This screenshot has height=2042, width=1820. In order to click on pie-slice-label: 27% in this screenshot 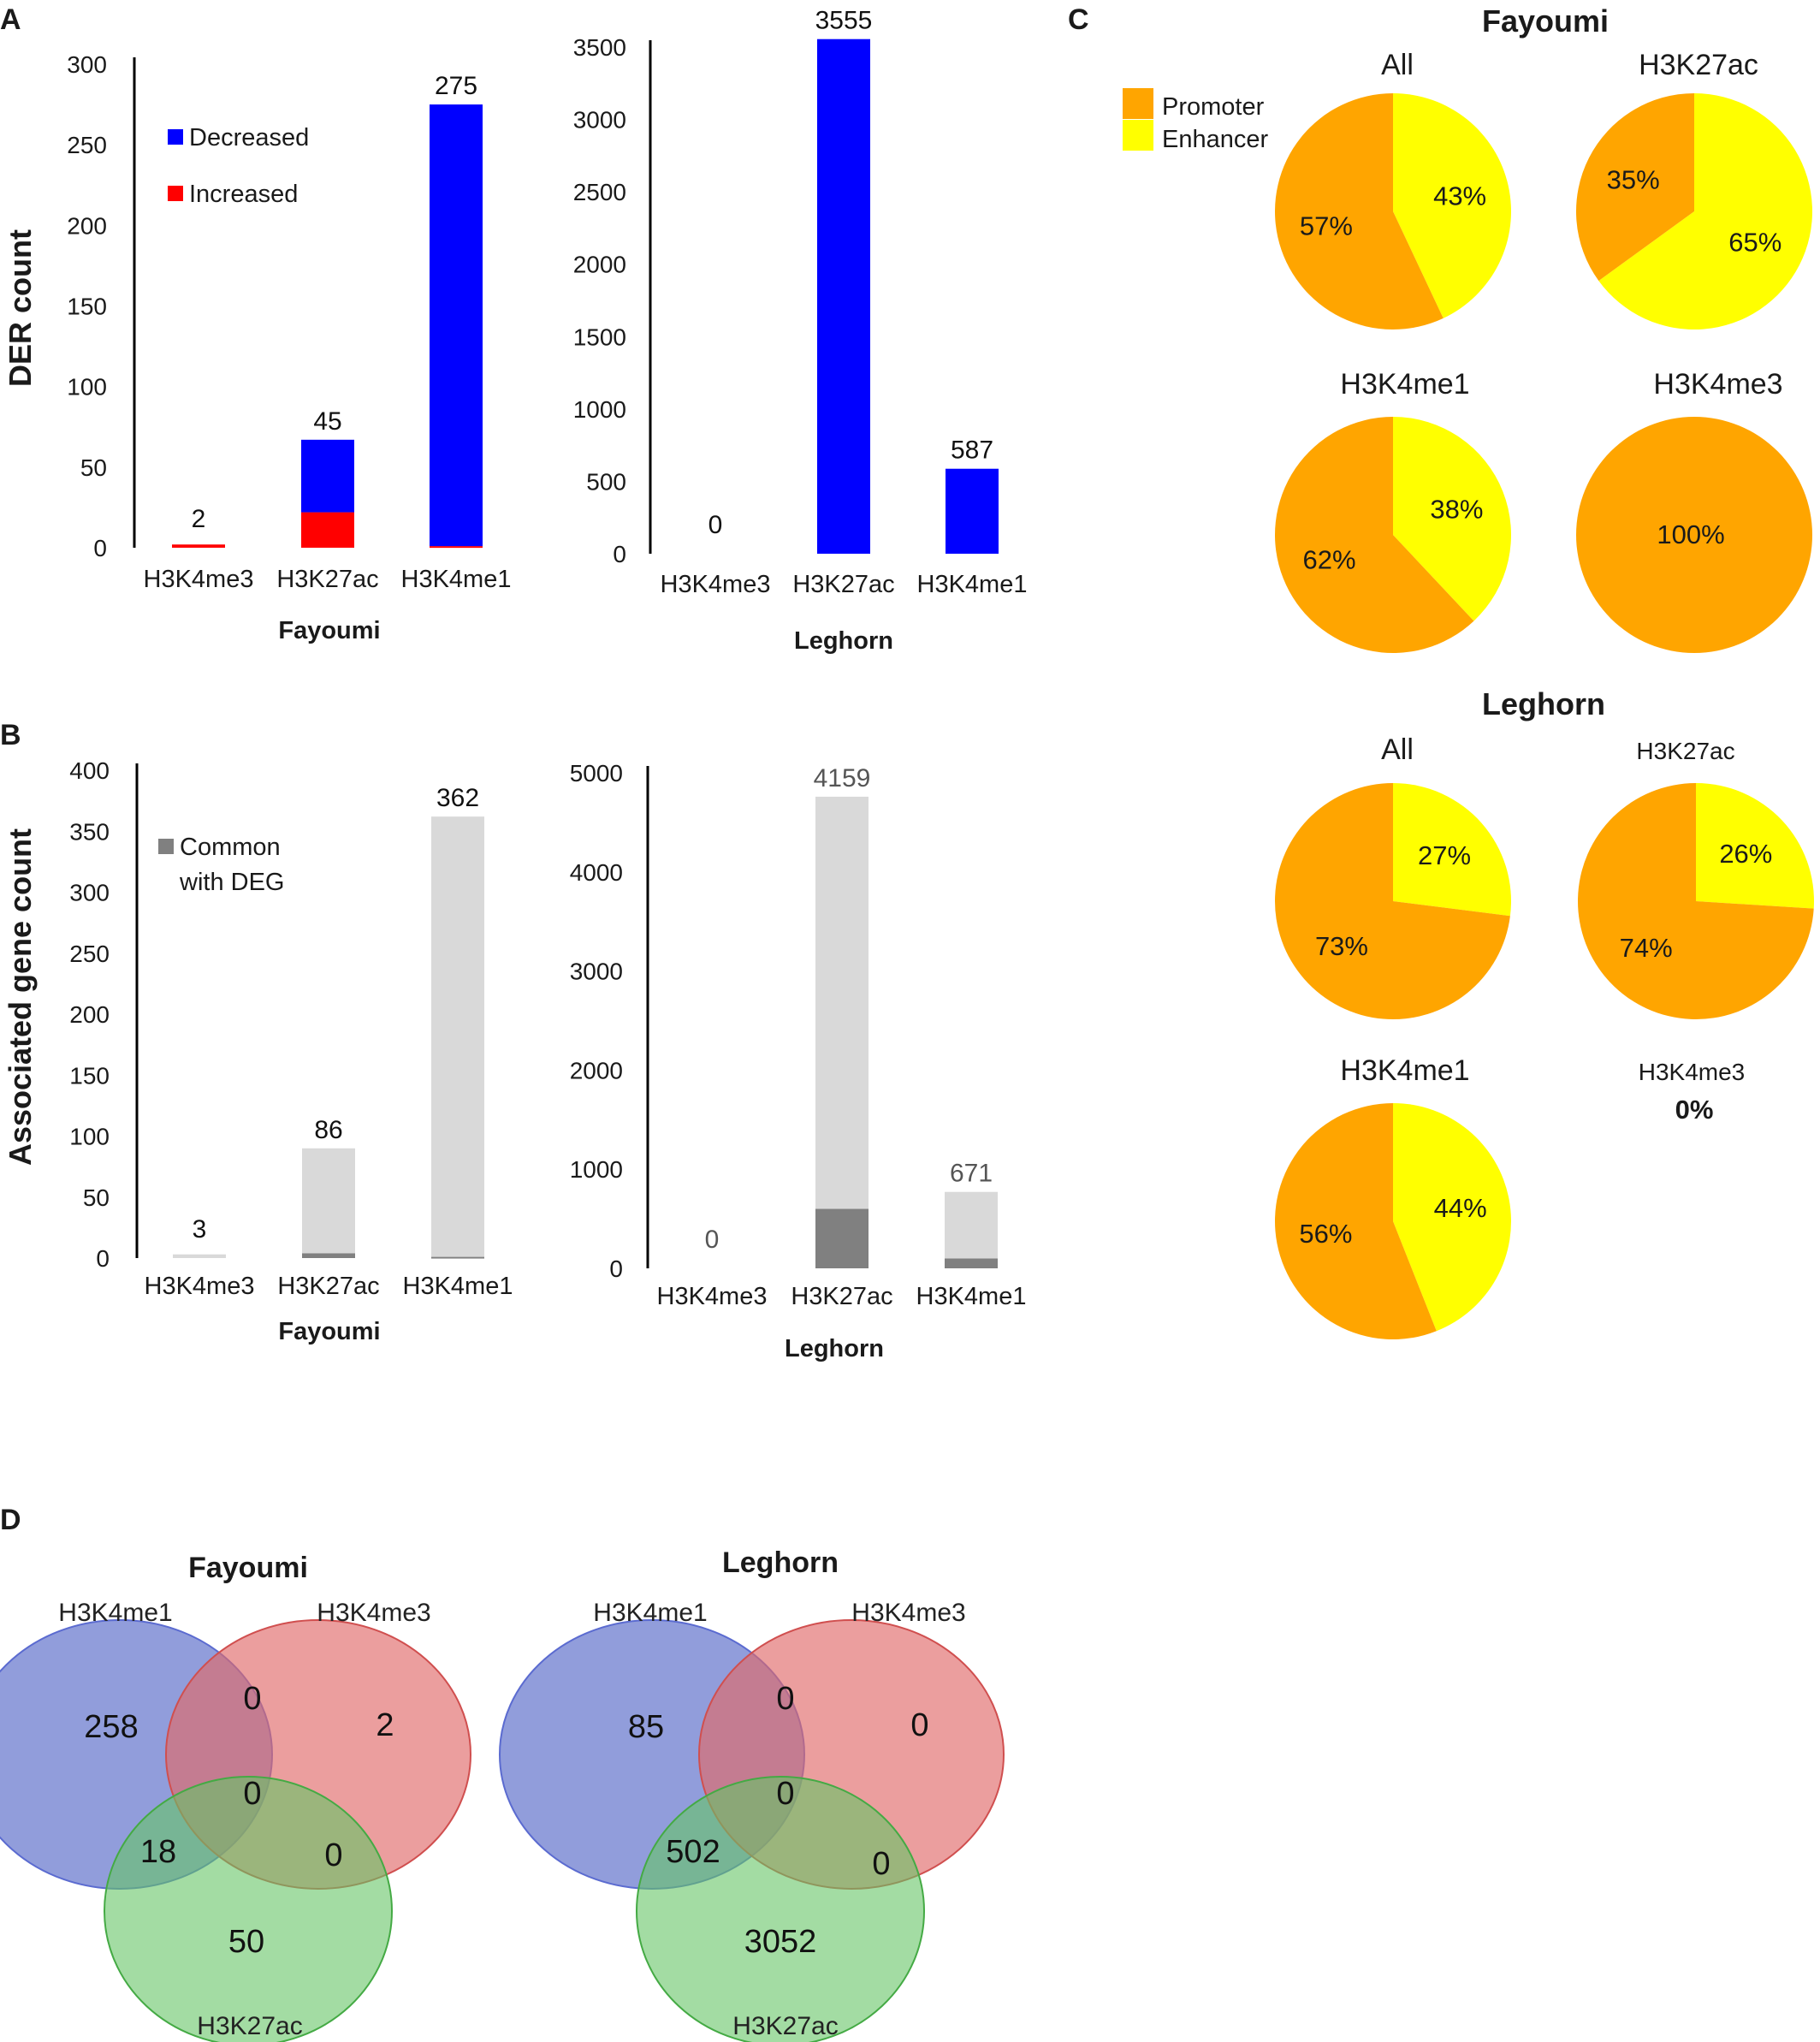, I will do `click(1445, 855)`.